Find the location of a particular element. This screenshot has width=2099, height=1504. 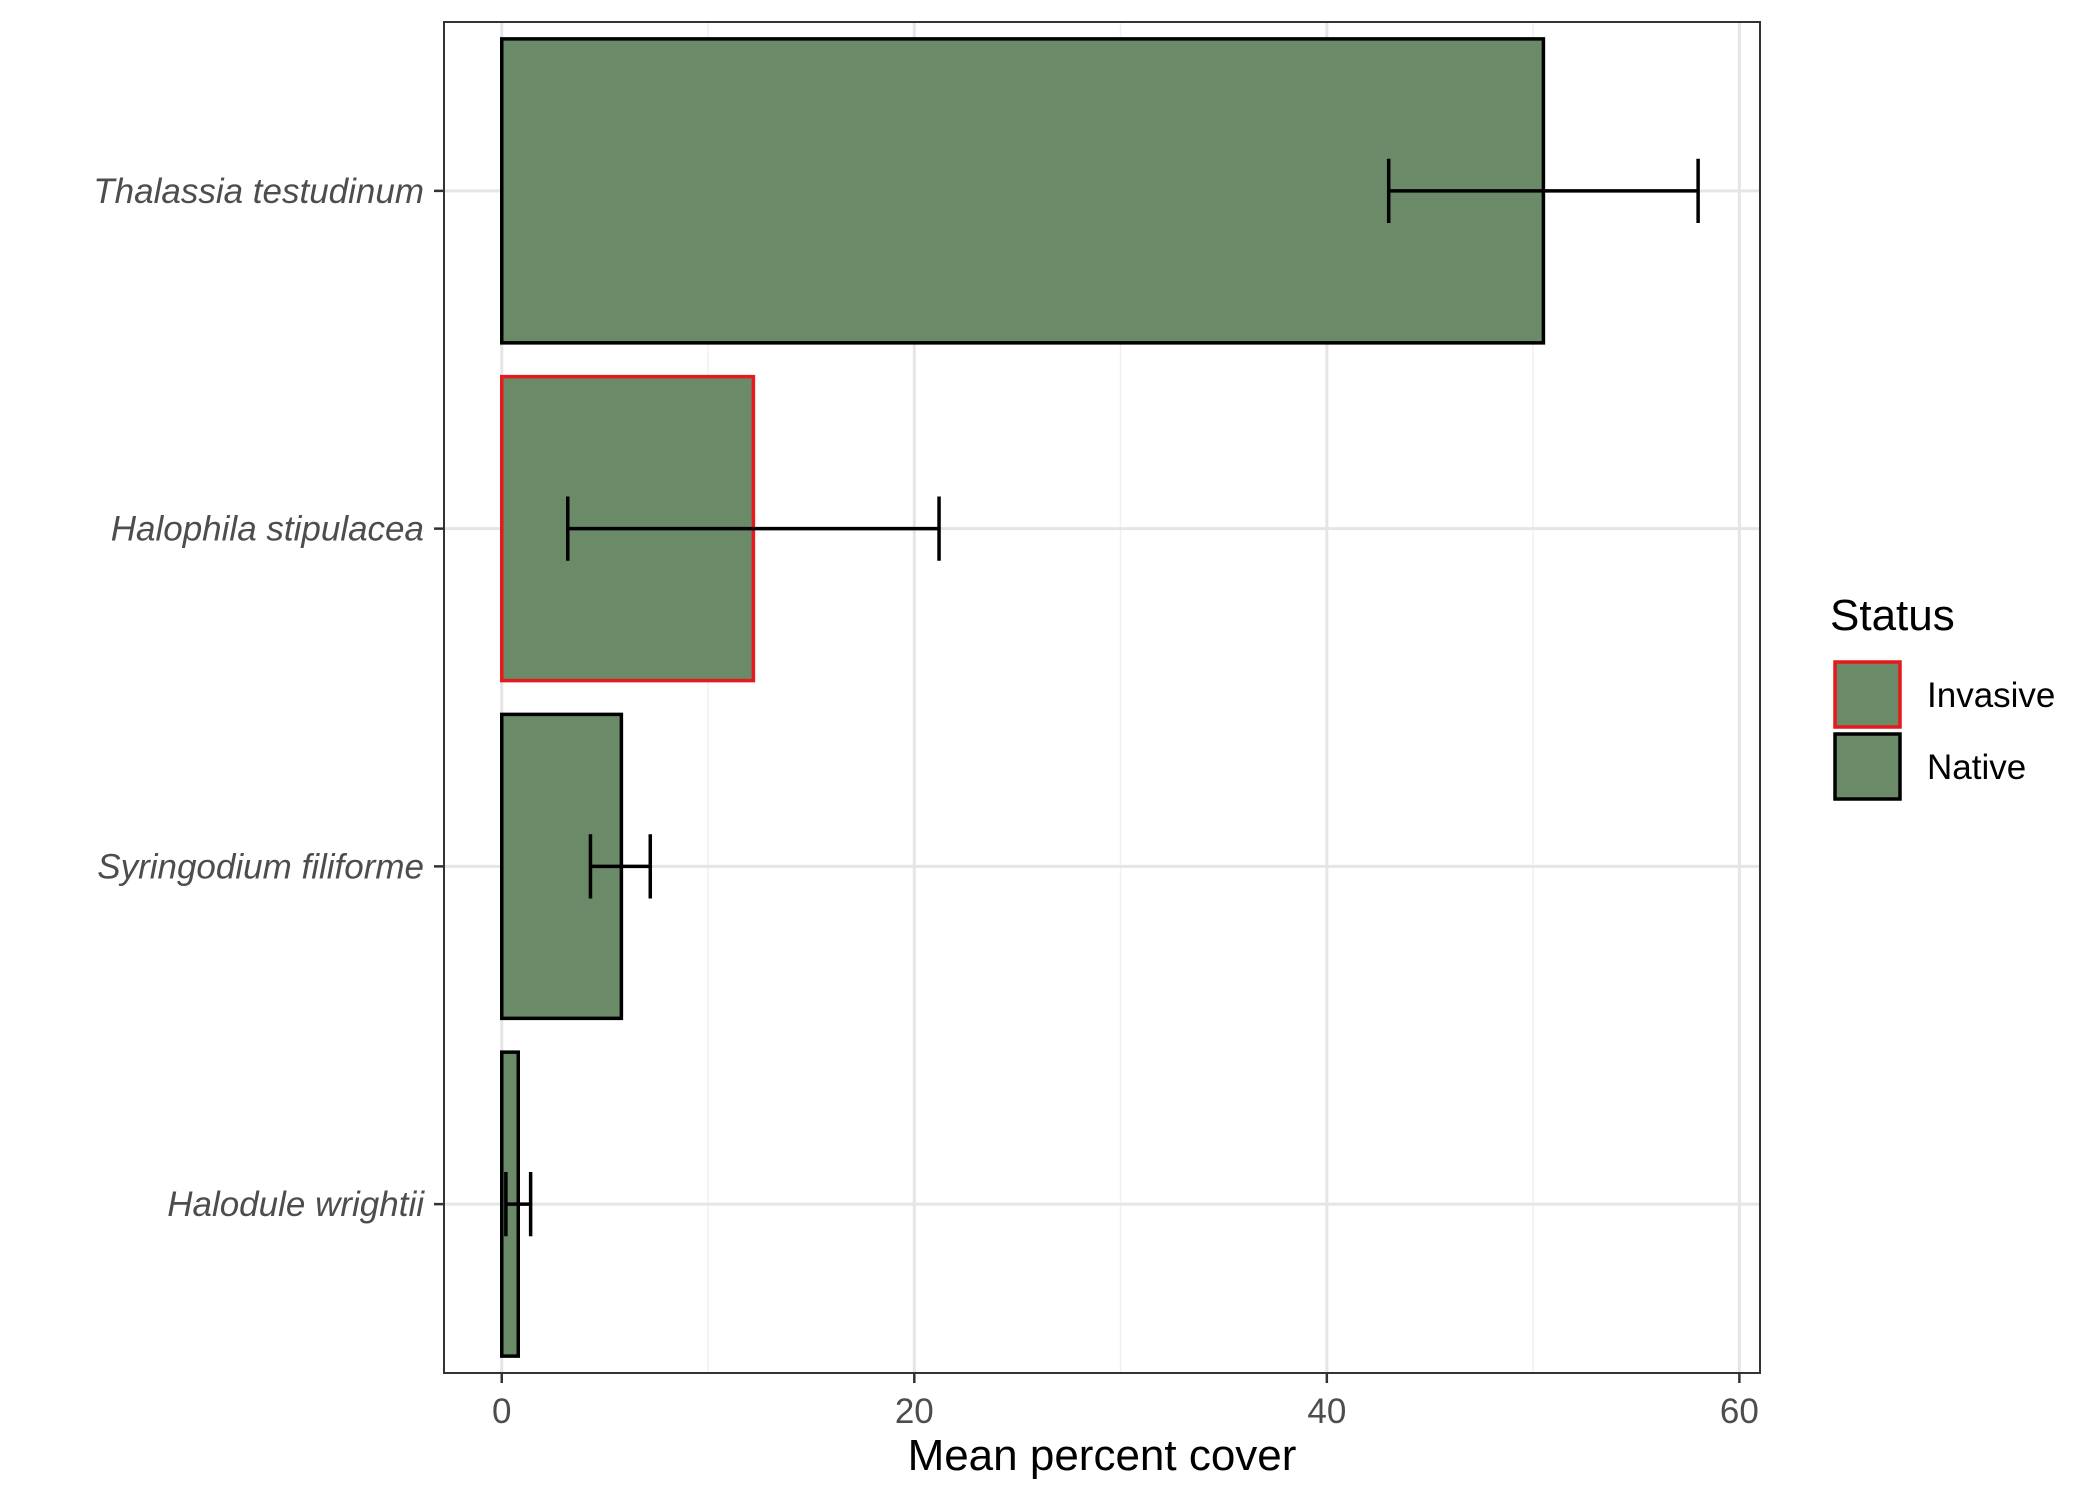

bar is located at coordinates (1023, 191).